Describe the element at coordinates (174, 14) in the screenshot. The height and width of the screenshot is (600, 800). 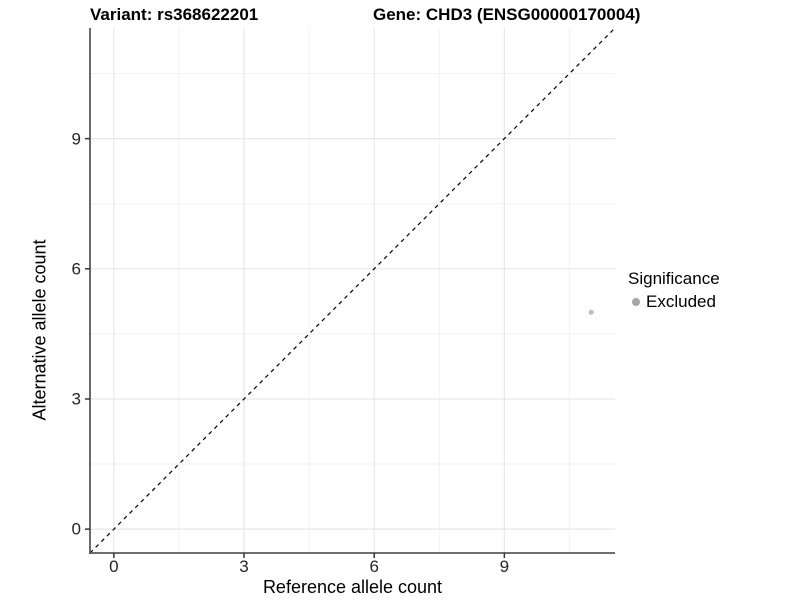
I see `variant-title: Variant: rs368622201` at that location.